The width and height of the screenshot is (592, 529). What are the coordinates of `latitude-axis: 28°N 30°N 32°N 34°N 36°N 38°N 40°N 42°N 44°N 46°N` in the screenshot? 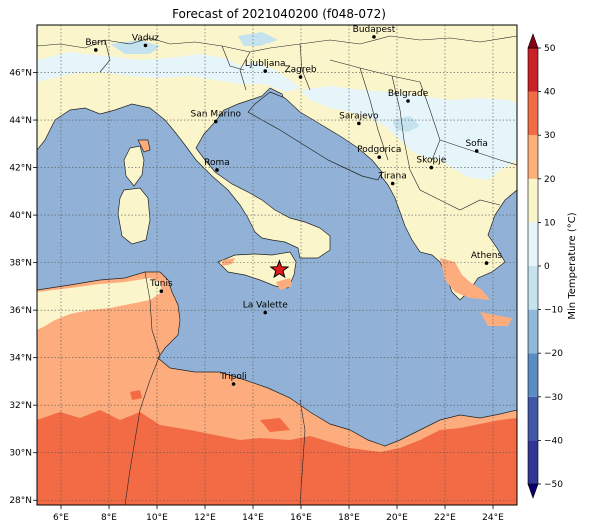 It's located at (23, 287).